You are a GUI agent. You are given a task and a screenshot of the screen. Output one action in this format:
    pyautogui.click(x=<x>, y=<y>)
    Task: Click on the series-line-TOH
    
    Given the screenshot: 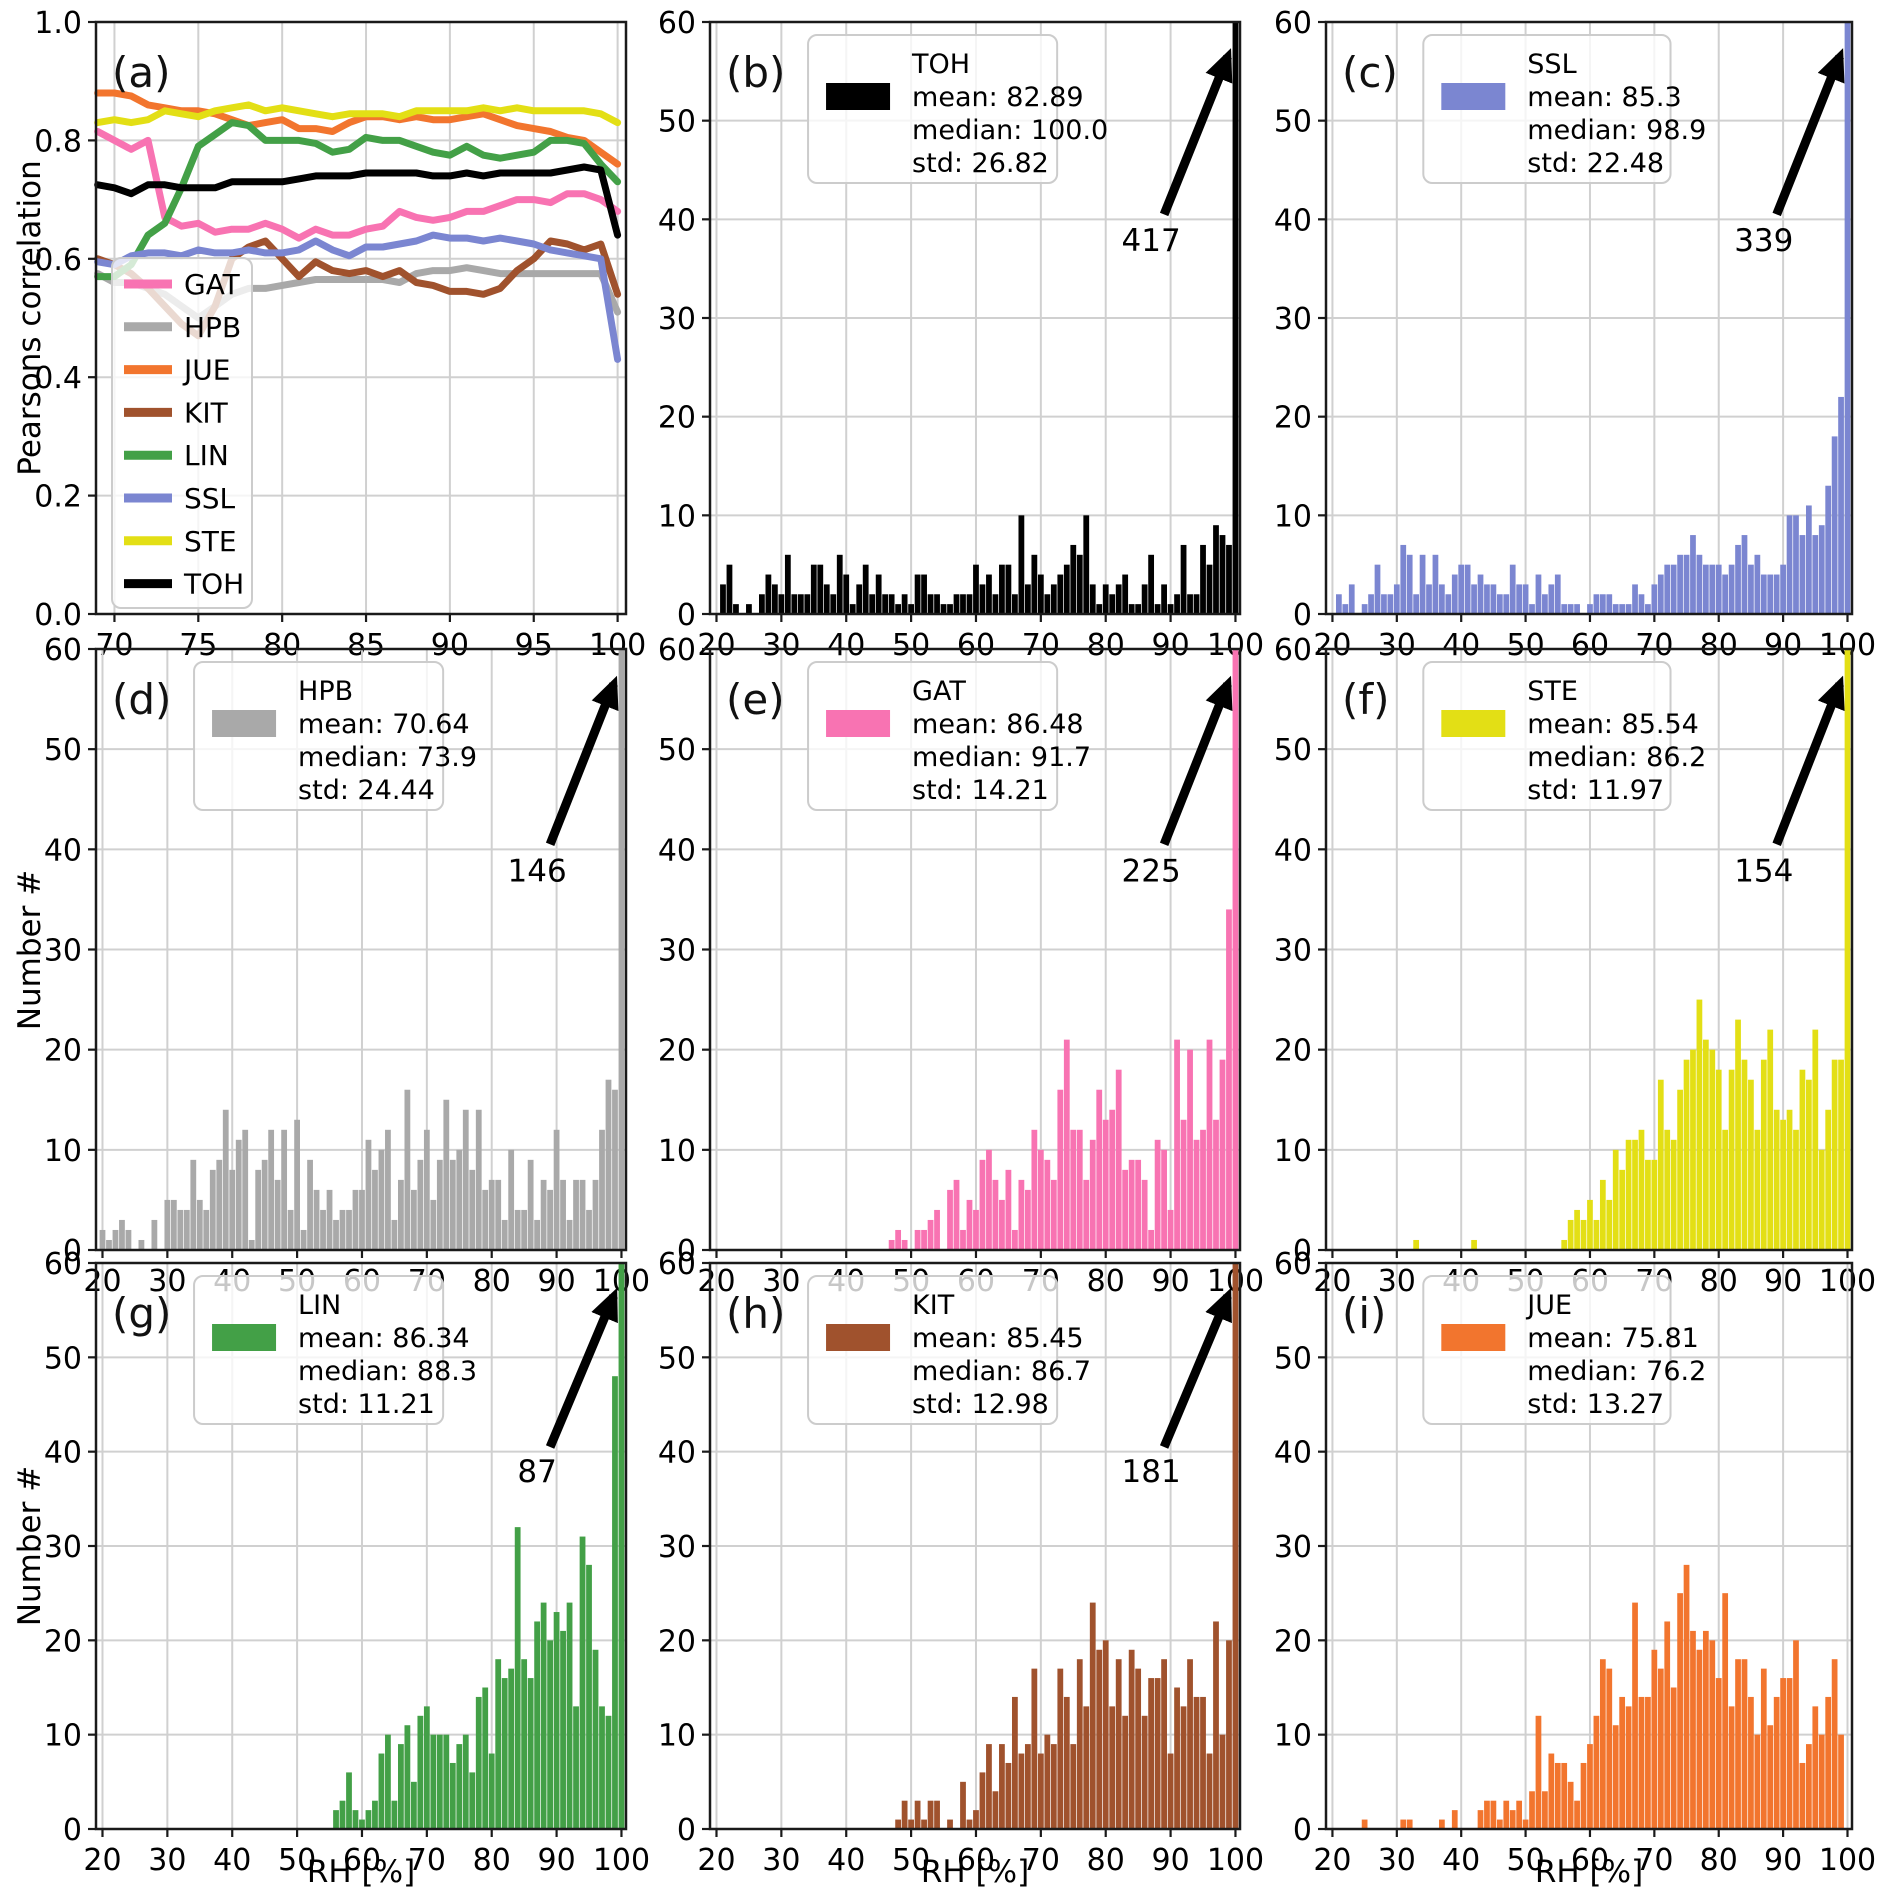 What is the action you would take?
    pyautogui.click(x=358, y=201)
    